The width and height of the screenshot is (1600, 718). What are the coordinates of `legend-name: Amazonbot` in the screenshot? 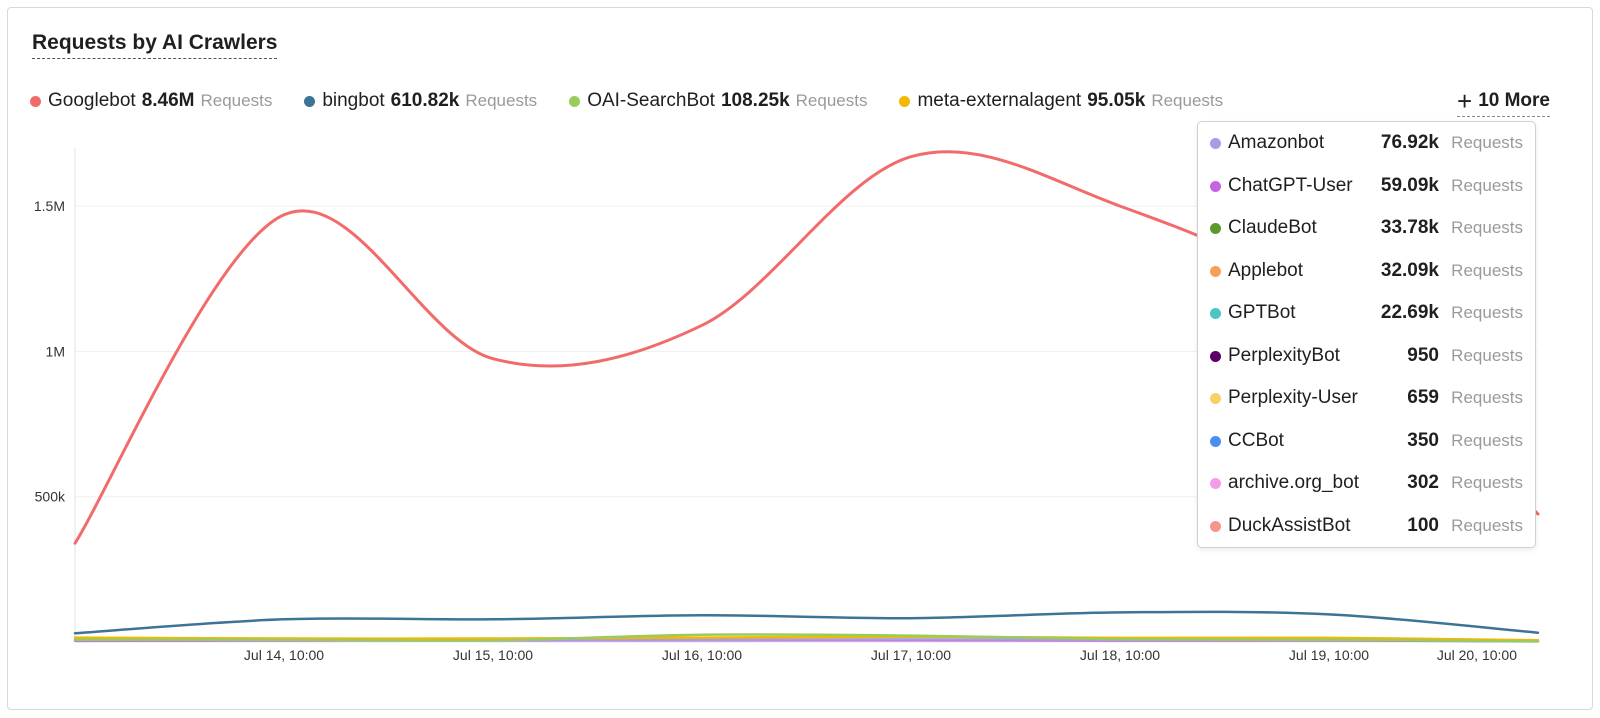 It's located at (1276, 142).